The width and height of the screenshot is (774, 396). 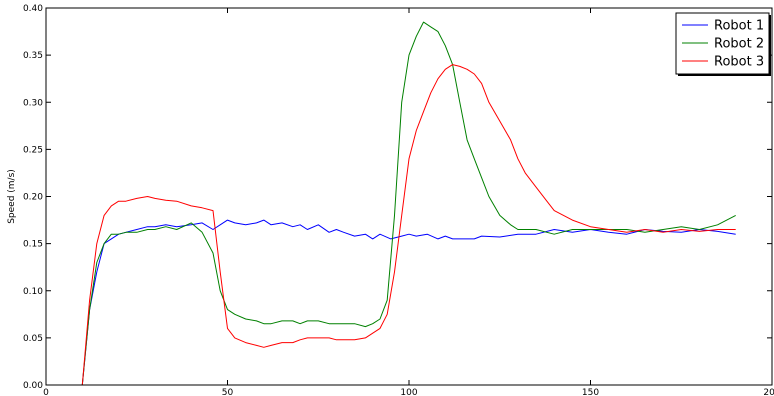 What do you see at coordinates (408, 392) in the screenshot?
I see `x-tick-label: 100` at bounding box center [408, 392].